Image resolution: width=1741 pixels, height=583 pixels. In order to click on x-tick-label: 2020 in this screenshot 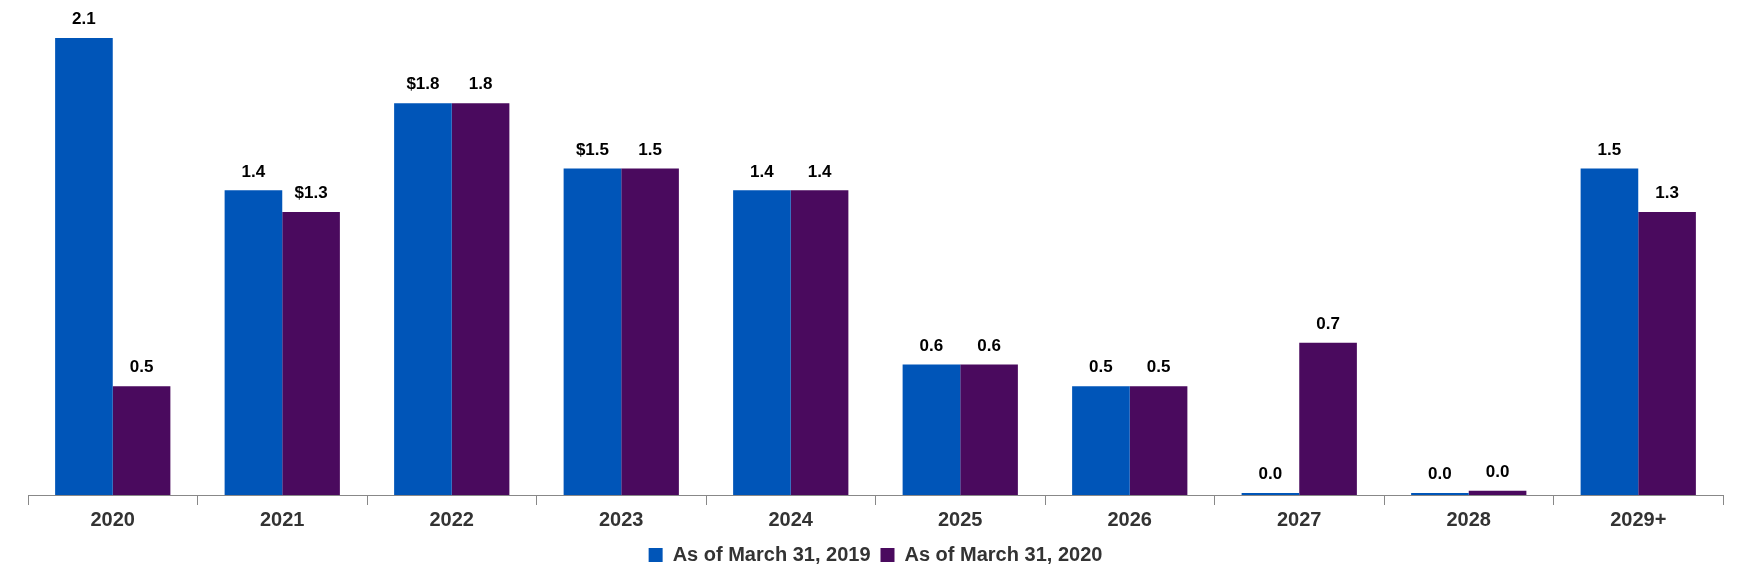, I will do `click(112, 518)`.